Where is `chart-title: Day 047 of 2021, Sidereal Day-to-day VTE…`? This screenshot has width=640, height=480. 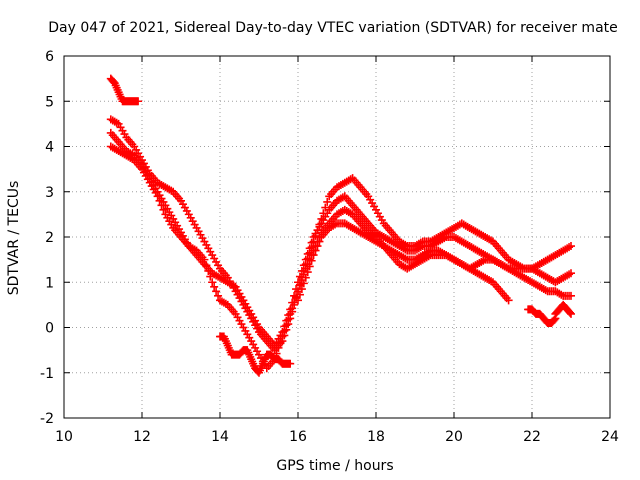 chart-title: Day 047 of 2021, Sidereal Day-to-day VTE… is located at coordinates (333, 28).